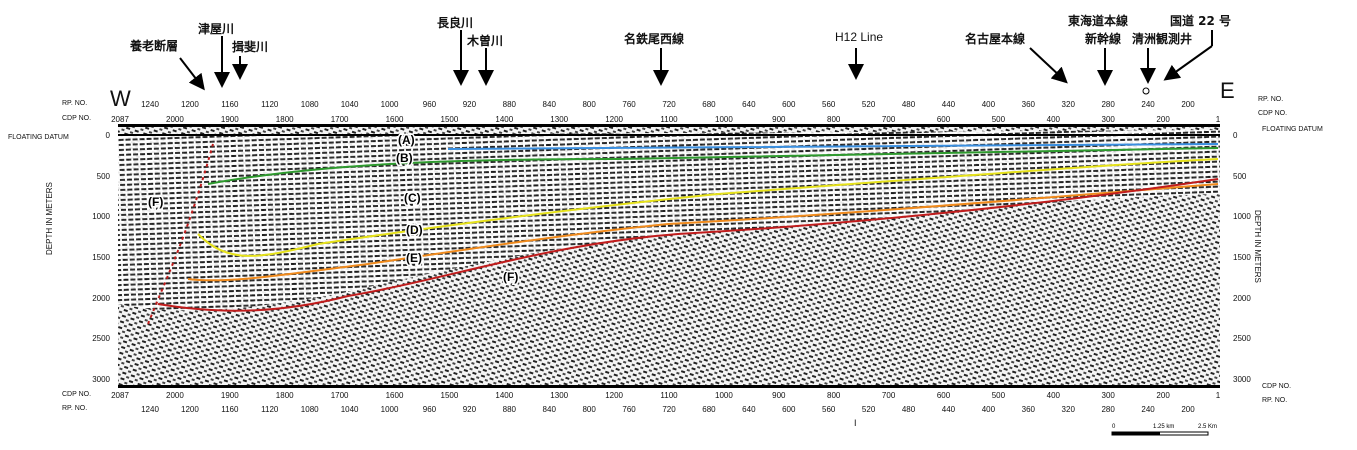 The height and width of the screenshot is (450, 1357). I want to click on rp-bot-tick: 760, so click(629, 409).